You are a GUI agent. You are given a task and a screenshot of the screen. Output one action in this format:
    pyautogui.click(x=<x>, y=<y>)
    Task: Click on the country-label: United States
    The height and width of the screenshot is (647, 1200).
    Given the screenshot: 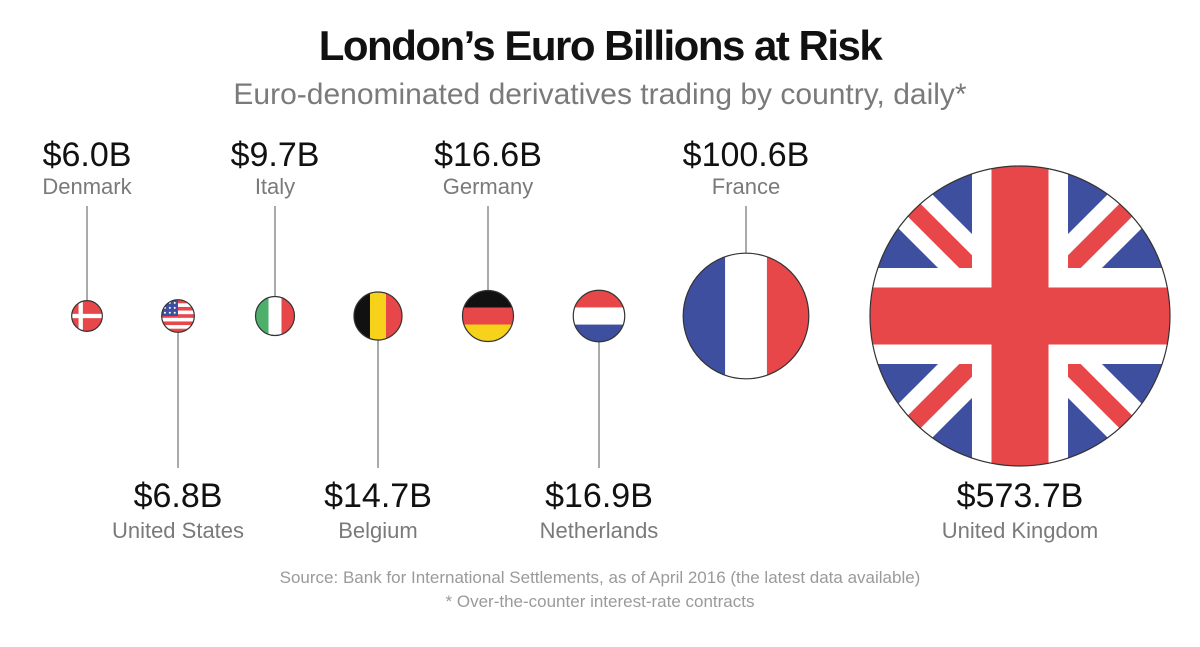 What is the action you would take?
    pyautogui.click(x=178, y=530)
    